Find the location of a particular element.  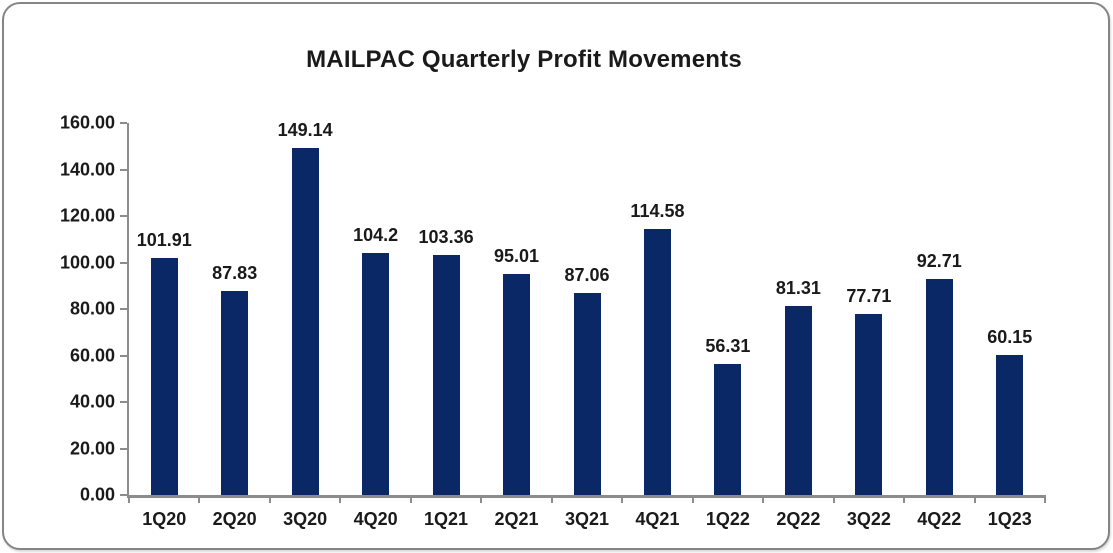

x-category-label: 1Q20 is located at coordinates (164, 519).